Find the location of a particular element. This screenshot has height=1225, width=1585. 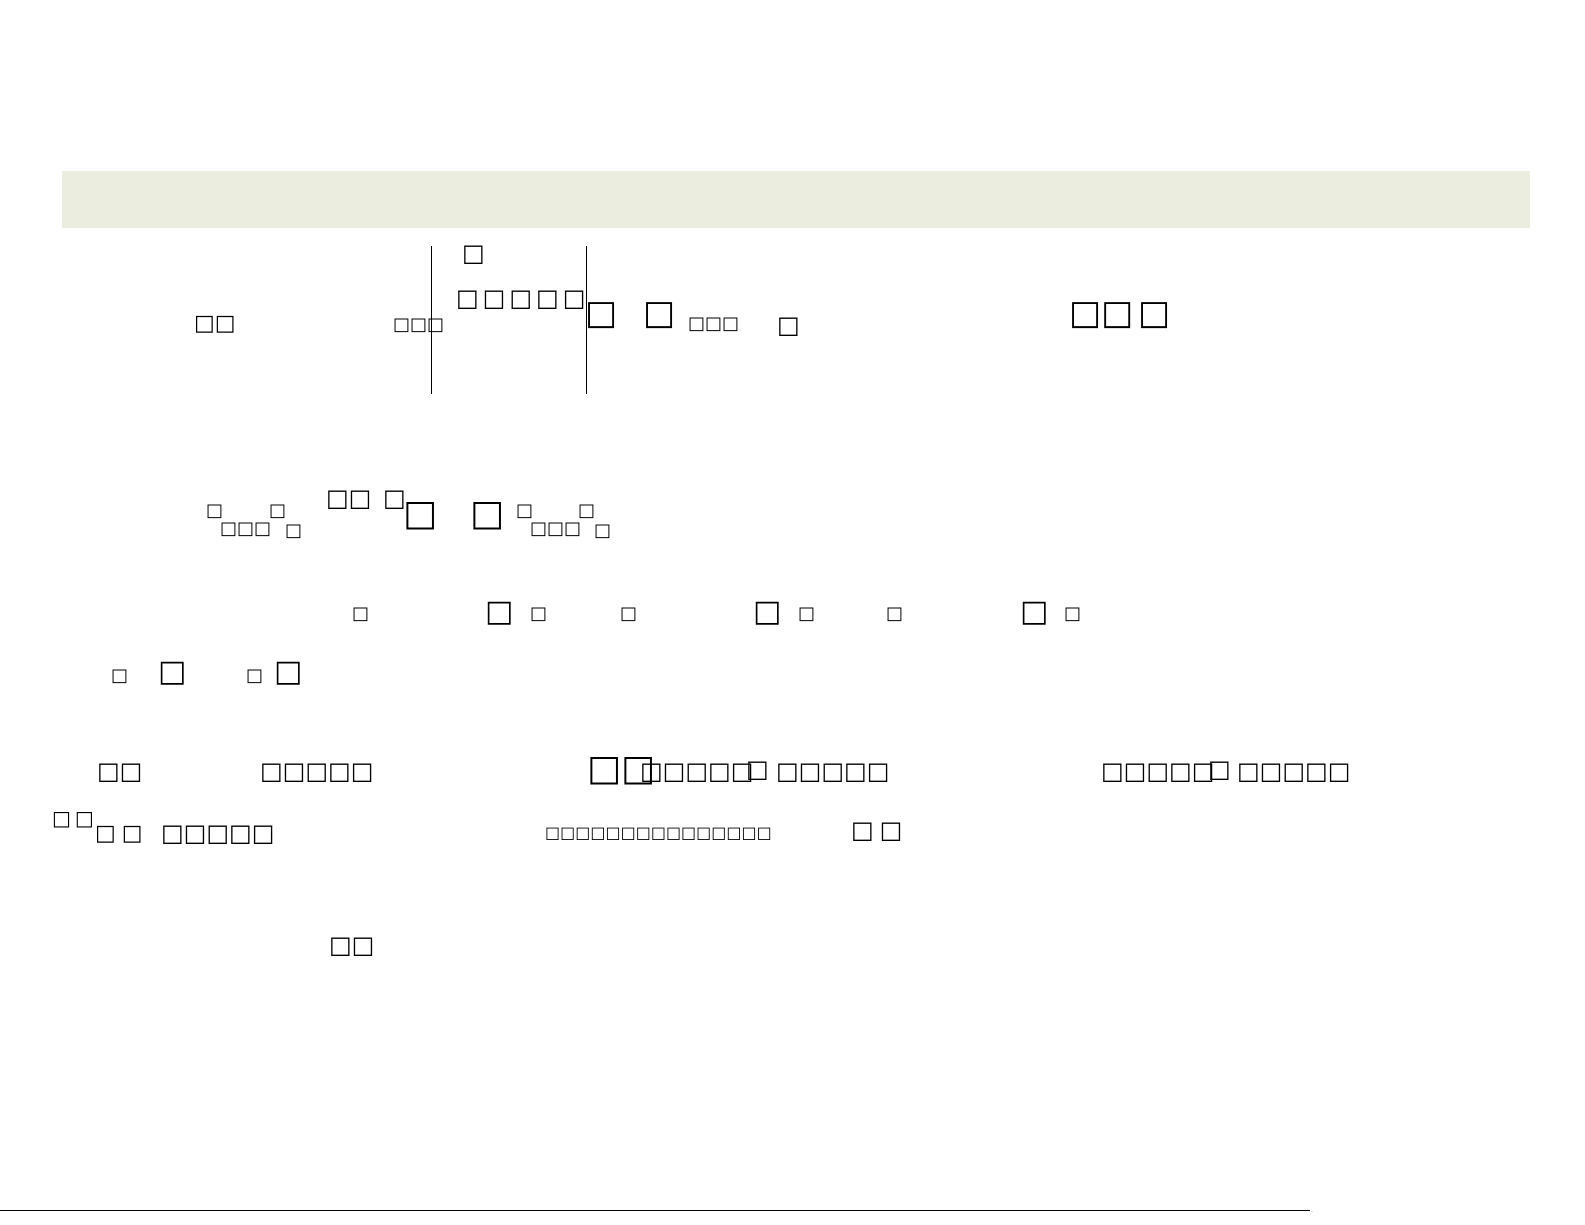

row6-text-3: □□□□□ is located at coordinates (218, 833).